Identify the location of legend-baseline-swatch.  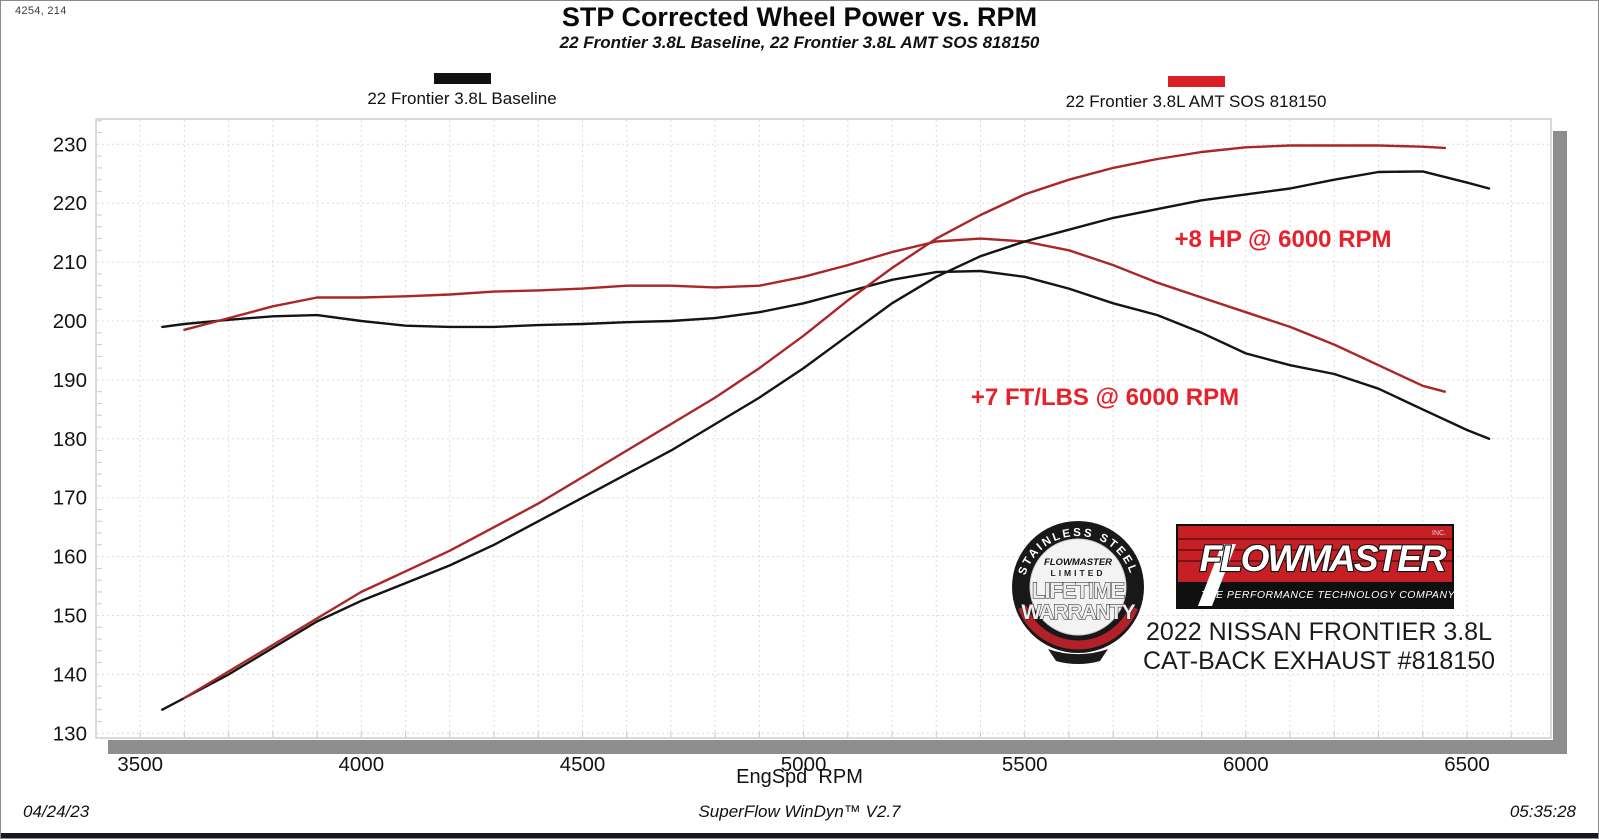
(462, 78).